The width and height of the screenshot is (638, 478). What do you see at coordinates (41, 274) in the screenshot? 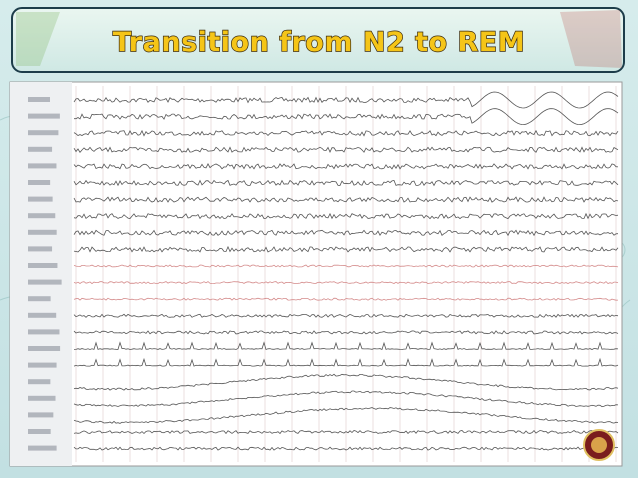
I see `channel-label-column` at bounding box center [41, 274].